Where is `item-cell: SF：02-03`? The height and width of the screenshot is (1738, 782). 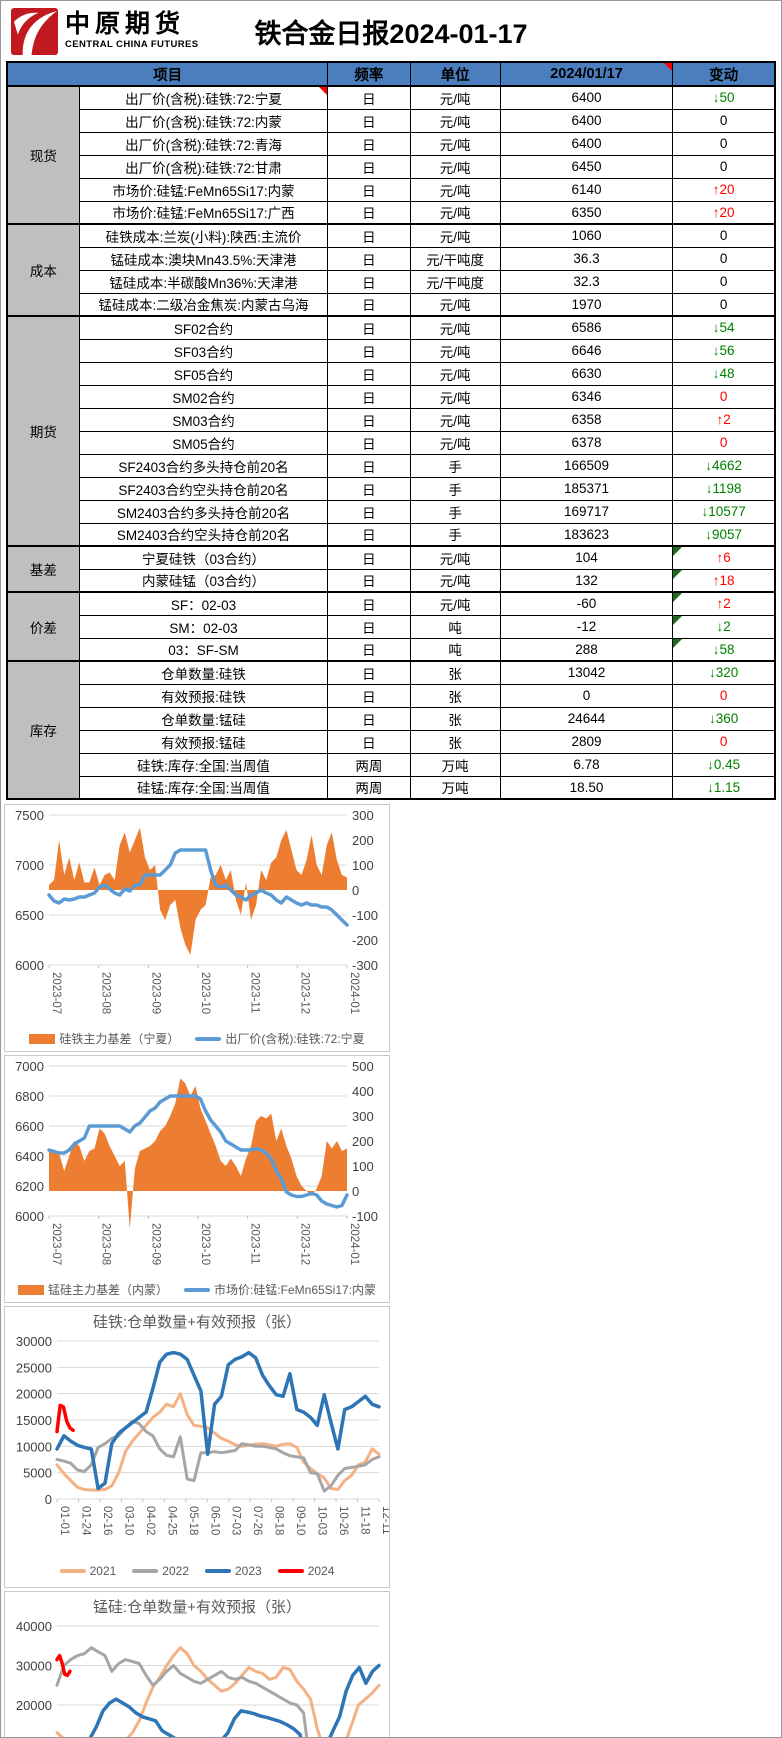
item-cell: SF：02-03 is located at coordinates (203, 603).